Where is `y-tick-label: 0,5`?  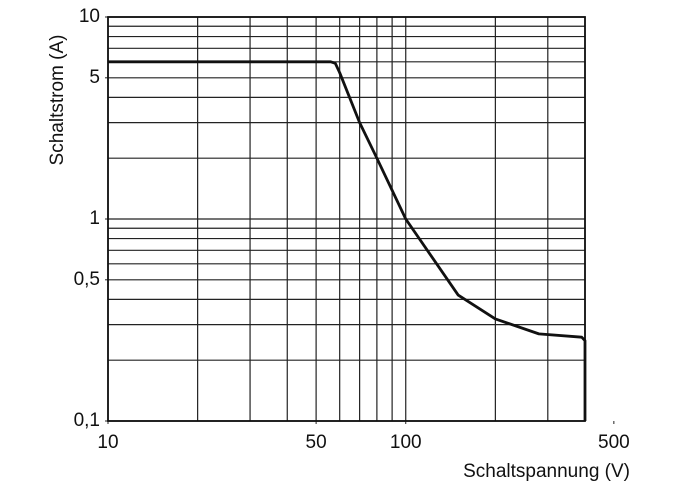
y-tick-label: 0,5 is located at coordinates (87, 279).